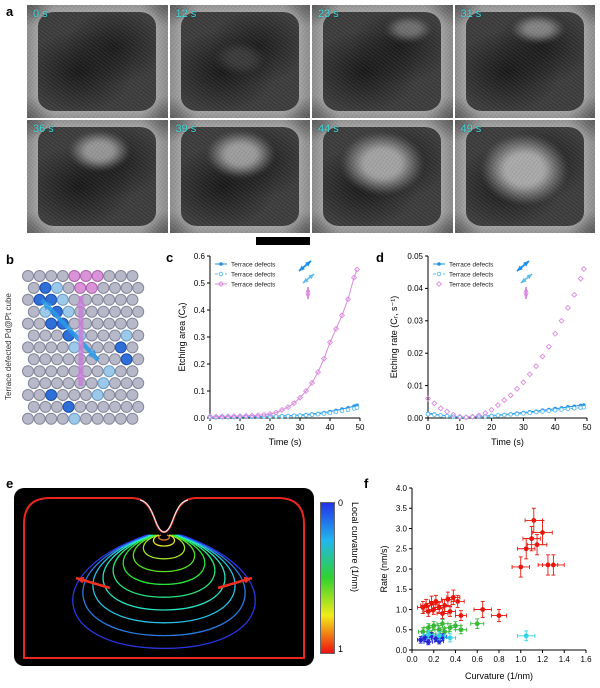 The height and width of the screenshot is (688, 600). Describe the element at coordinates (415, 418) in the screenshot. I see `svg-text: 0.00` at that location.